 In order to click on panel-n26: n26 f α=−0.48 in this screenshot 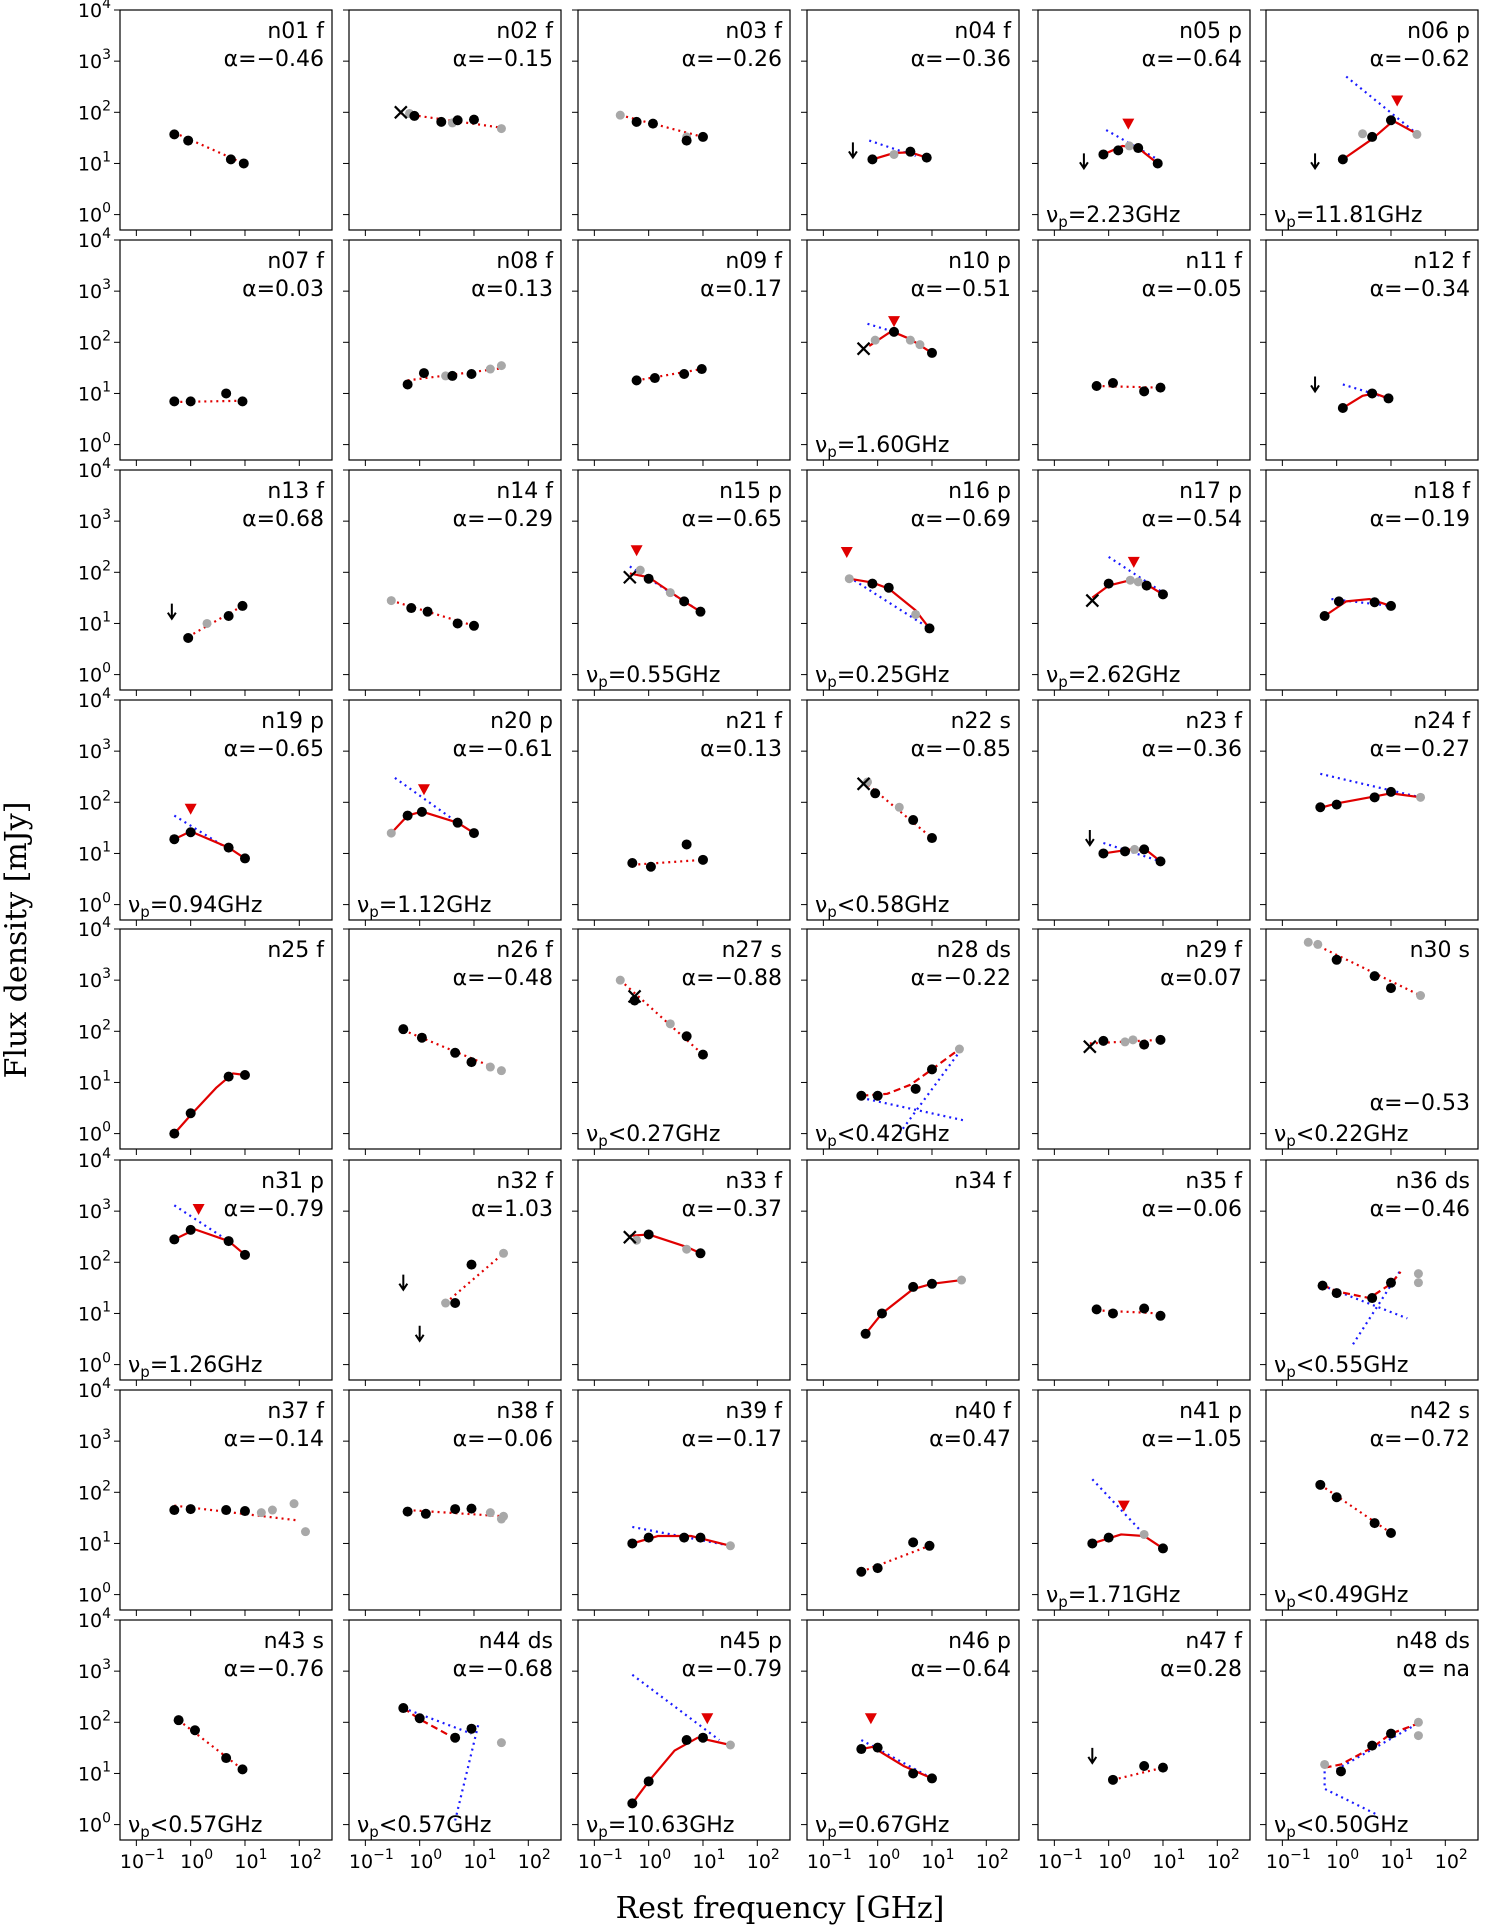, I will do `click(452, 1041)`.